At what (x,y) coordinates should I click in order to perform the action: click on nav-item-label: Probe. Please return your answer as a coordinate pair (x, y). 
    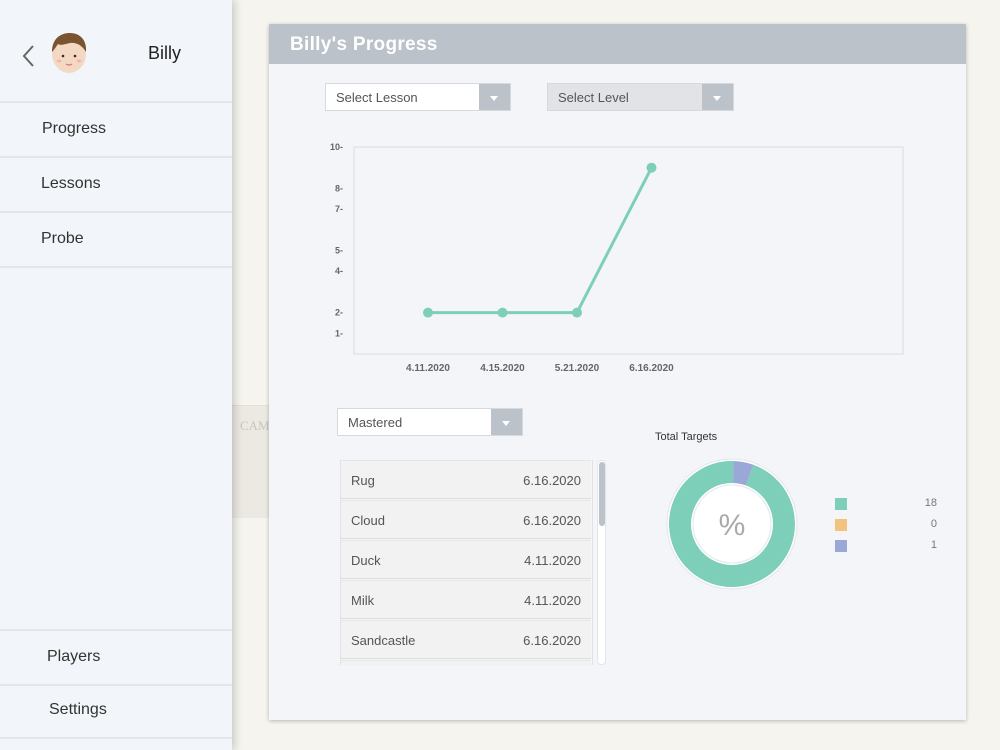
    Looking at the image, I should click on (62, 238).